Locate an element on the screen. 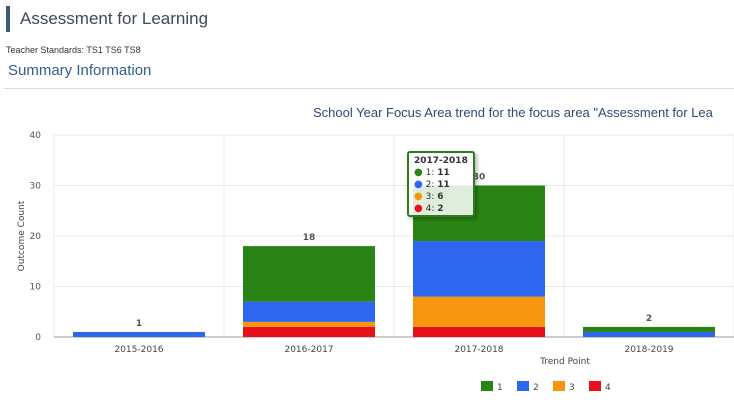  legend-label: 3 is located at coordinates (572, 388).